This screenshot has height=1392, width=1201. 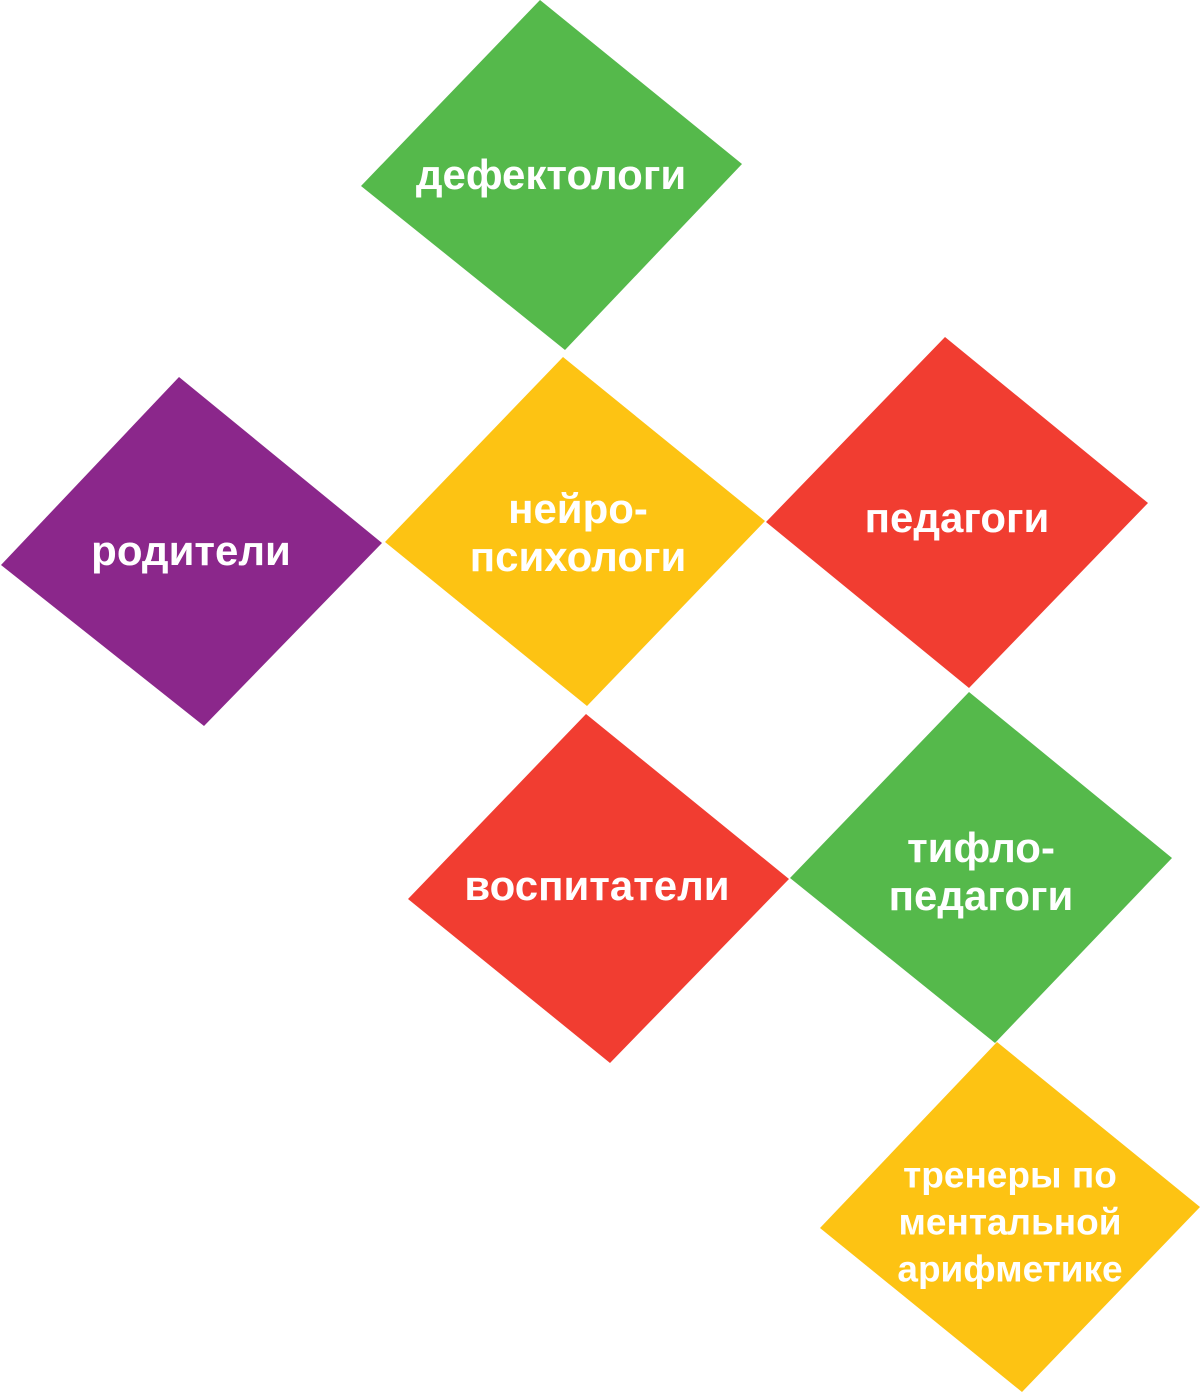 I want to click on diamond-roditeli, so click(x=191, y=551).